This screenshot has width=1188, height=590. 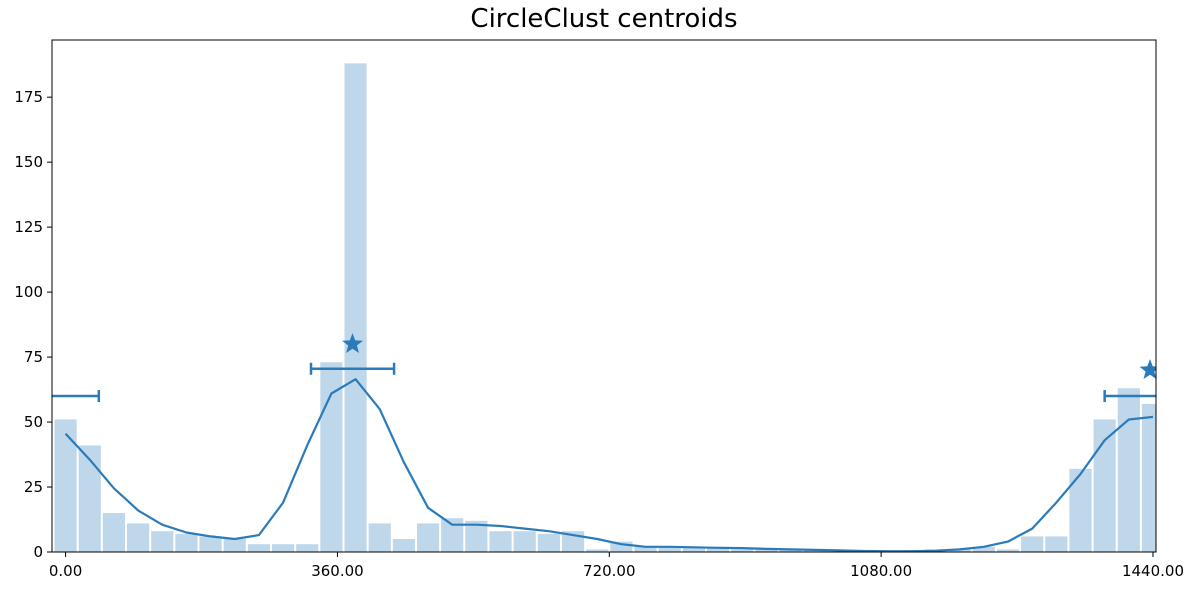 I want to click on y-tick-label: 150, so click(x=28, y=162).